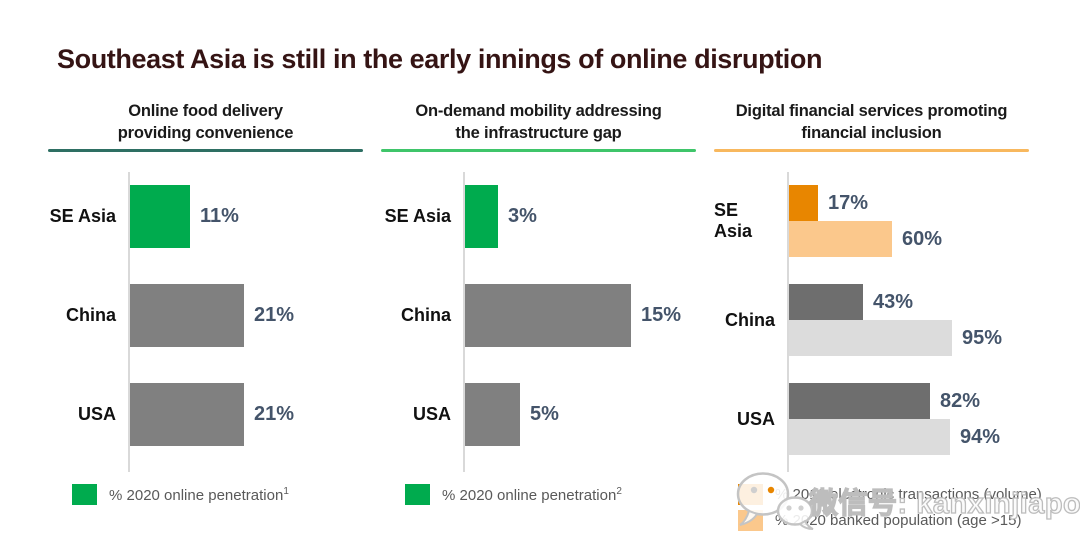 This screenshot has height=554, width=1080. What do you see at coordinates (982, 337) in the screenshot?
I see `bar-value-label: 95%` at bounding box center [982, 337].